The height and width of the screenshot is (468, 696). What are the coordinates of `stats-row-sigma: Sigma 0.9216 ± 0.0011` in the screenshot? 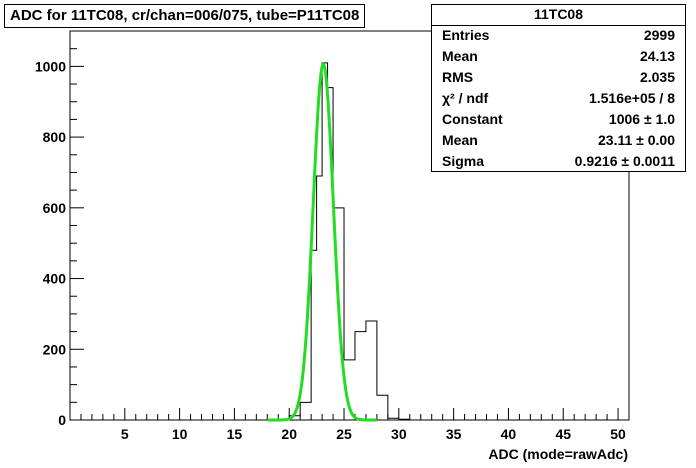 It's located at (558, 161).